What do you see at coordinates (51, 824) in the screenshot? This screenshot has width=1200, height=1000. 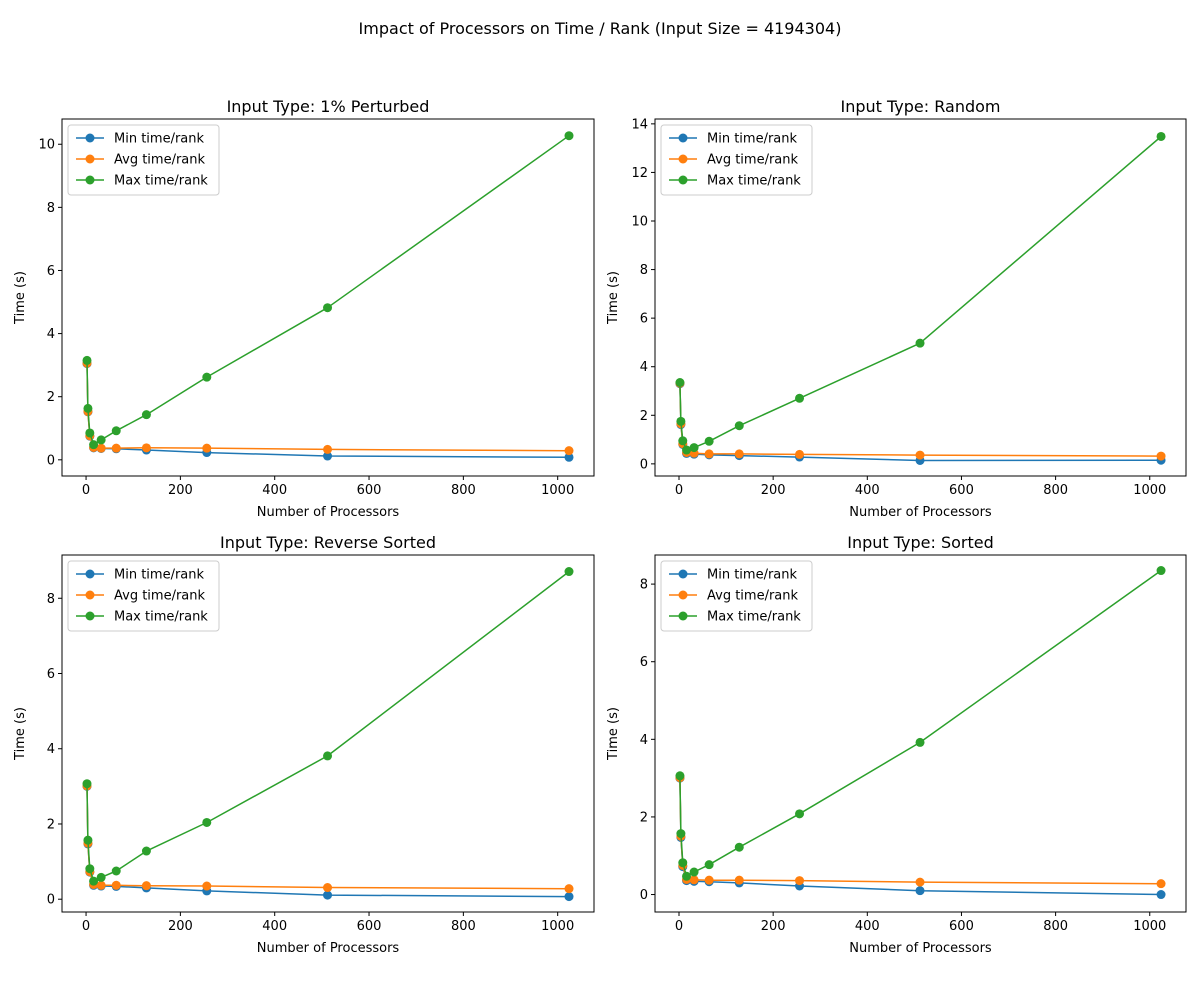 I see `y-tick-label: 2` at bounding box center [51, 824].